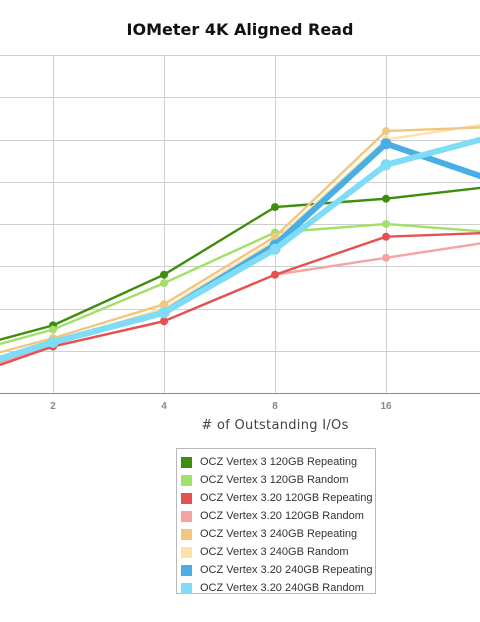 Image resolution: width=480 pixels, height=622 pixels. I want to click on legend-item: OCZ Vertex 3 120GB Repeating, so click(276, 462).